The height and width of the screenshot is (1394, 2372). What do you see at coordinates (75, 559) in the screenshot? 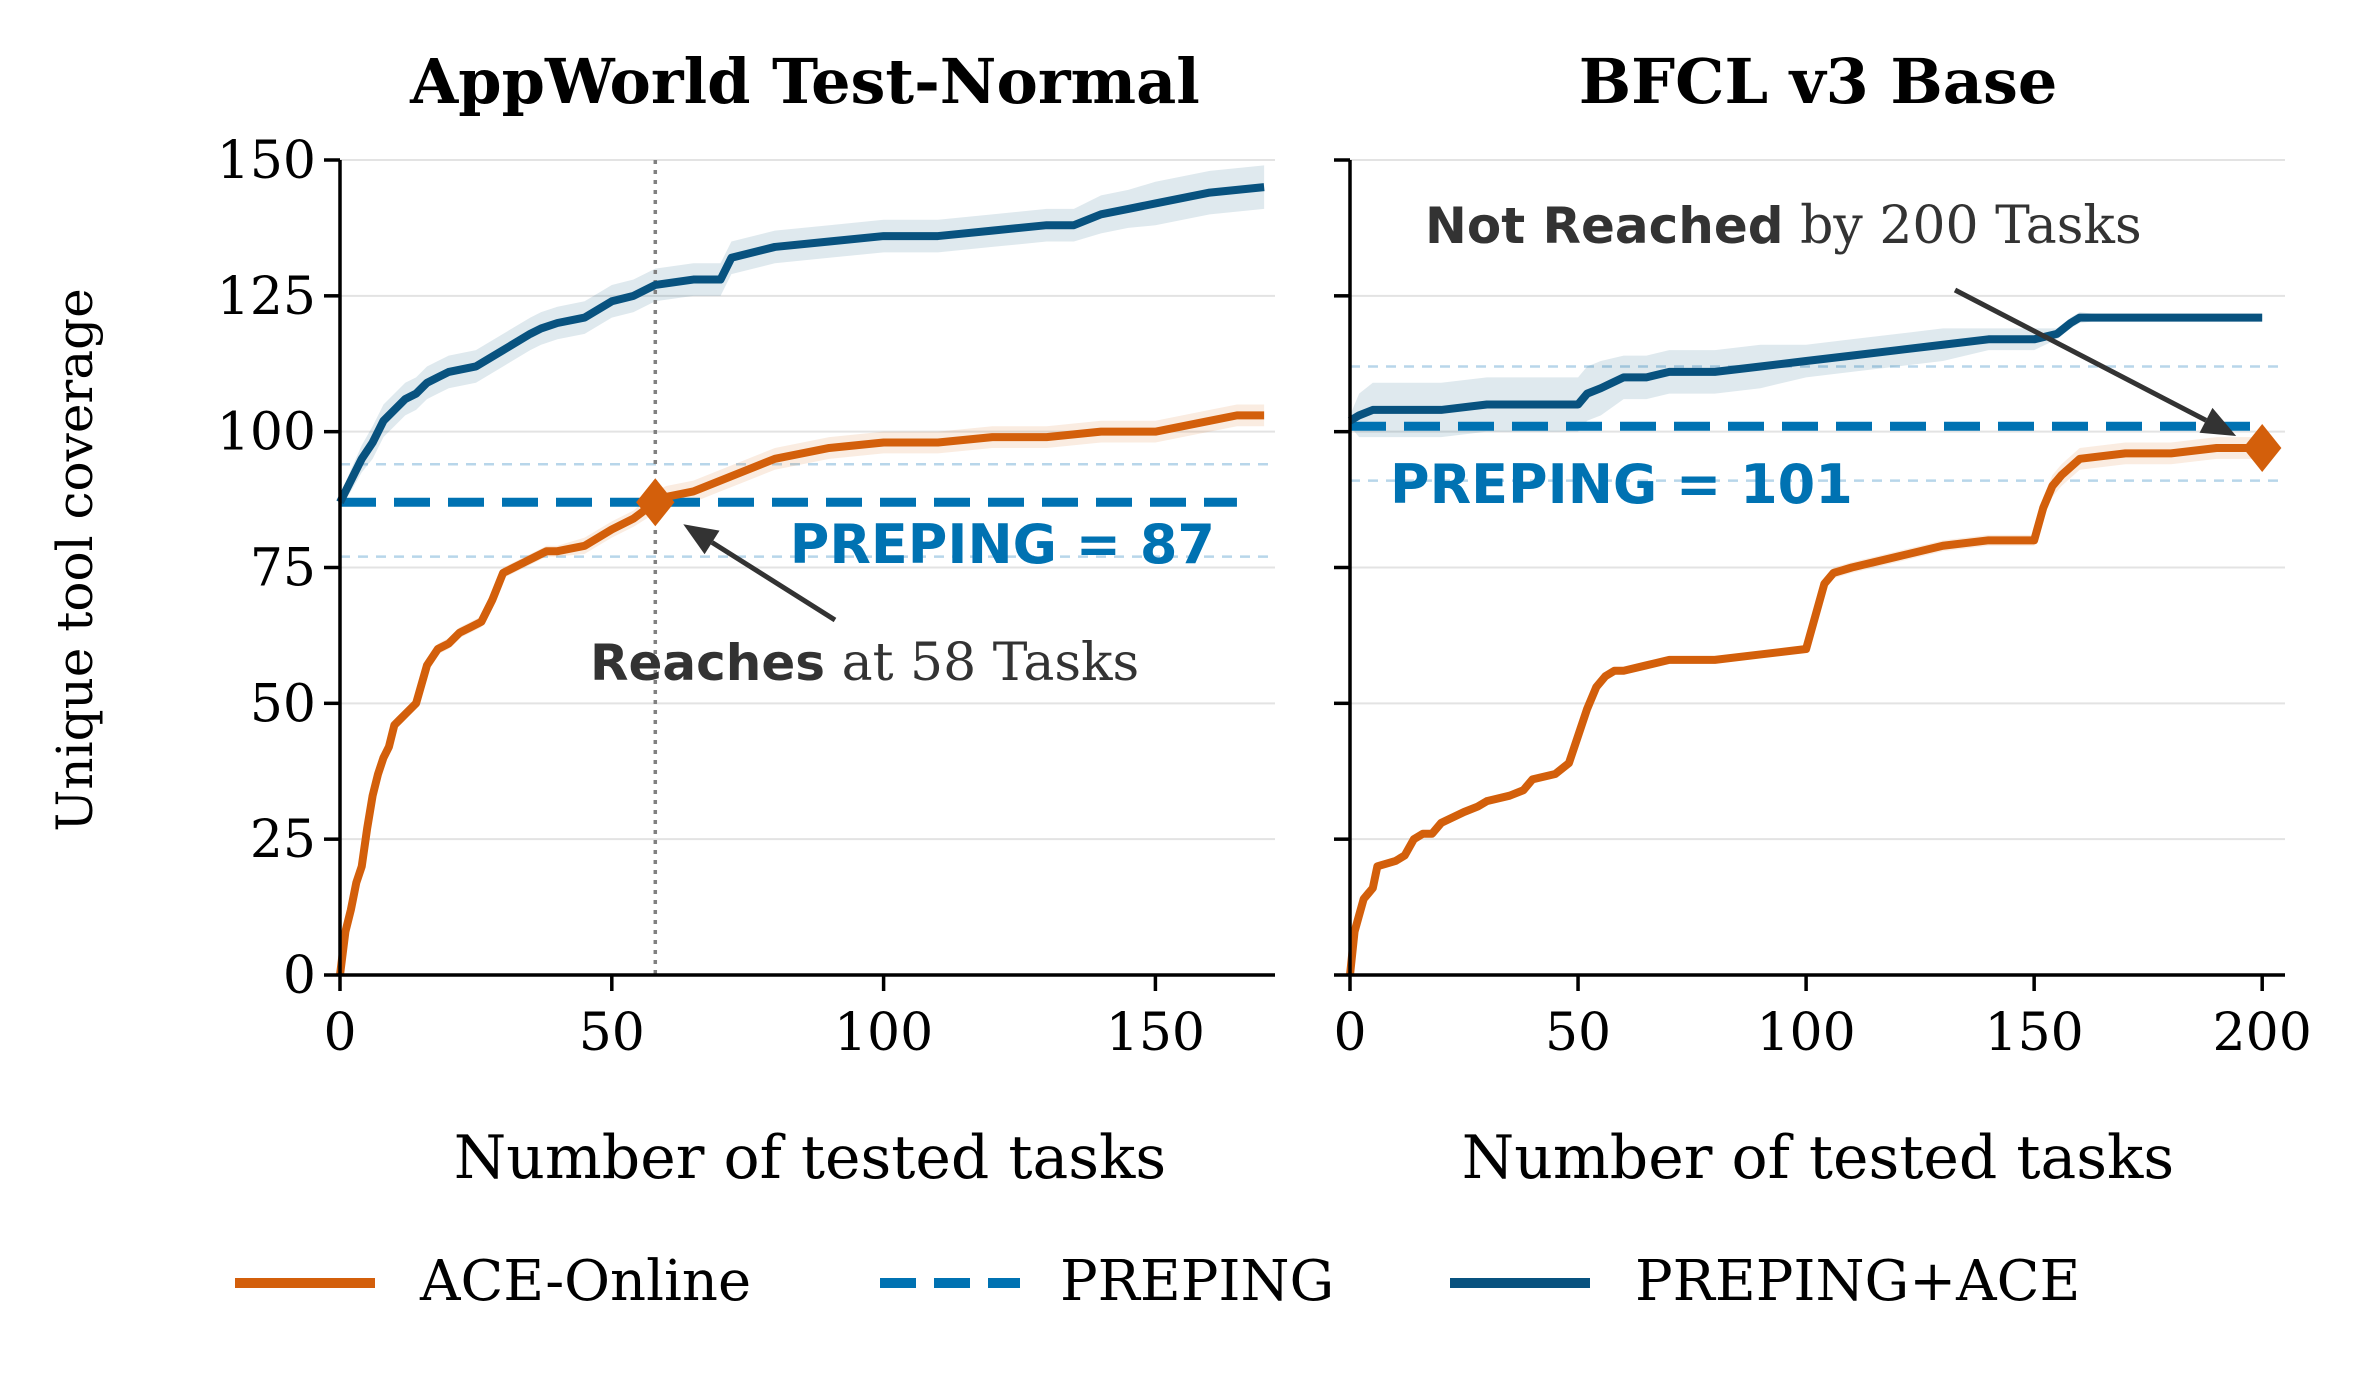
I see `y-axis-label: Unique tool coverage` at bounding box center [75, 559].